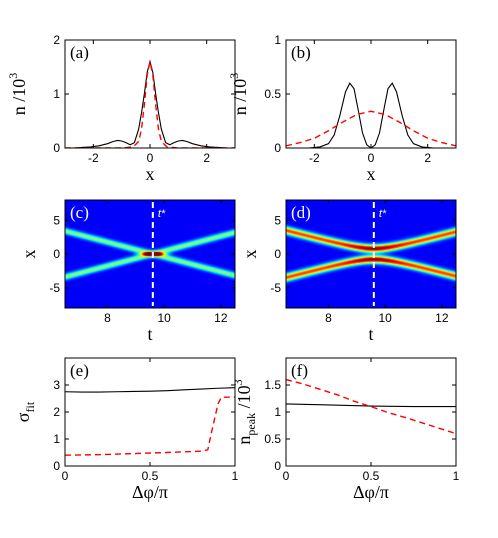  Describe the element at coordinates (301, 52) in the screenshot. I see `panel-label: (b)` at that location.